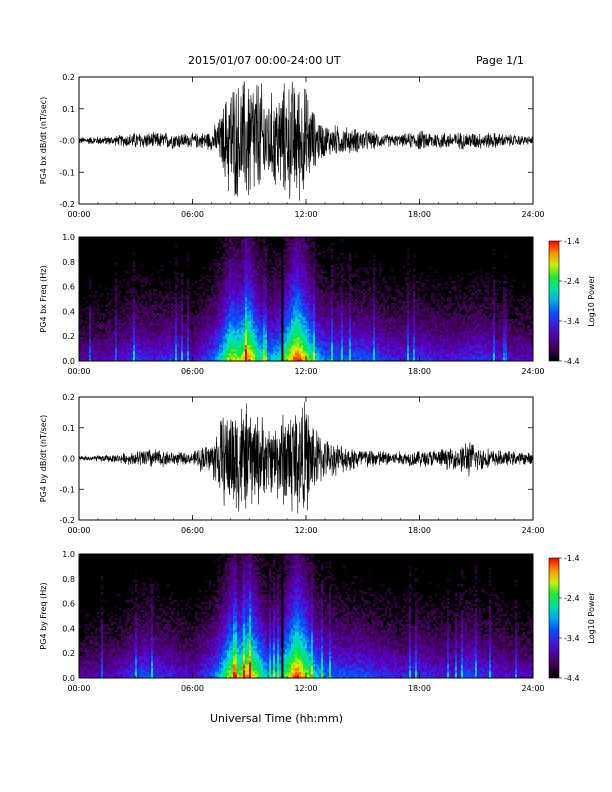 The image size is (612, 792). What do you see at coordinates (78, 688) in the screenshot?
I see `x-tick-label-3-0: 00:00` at bounding box center [78, 688].